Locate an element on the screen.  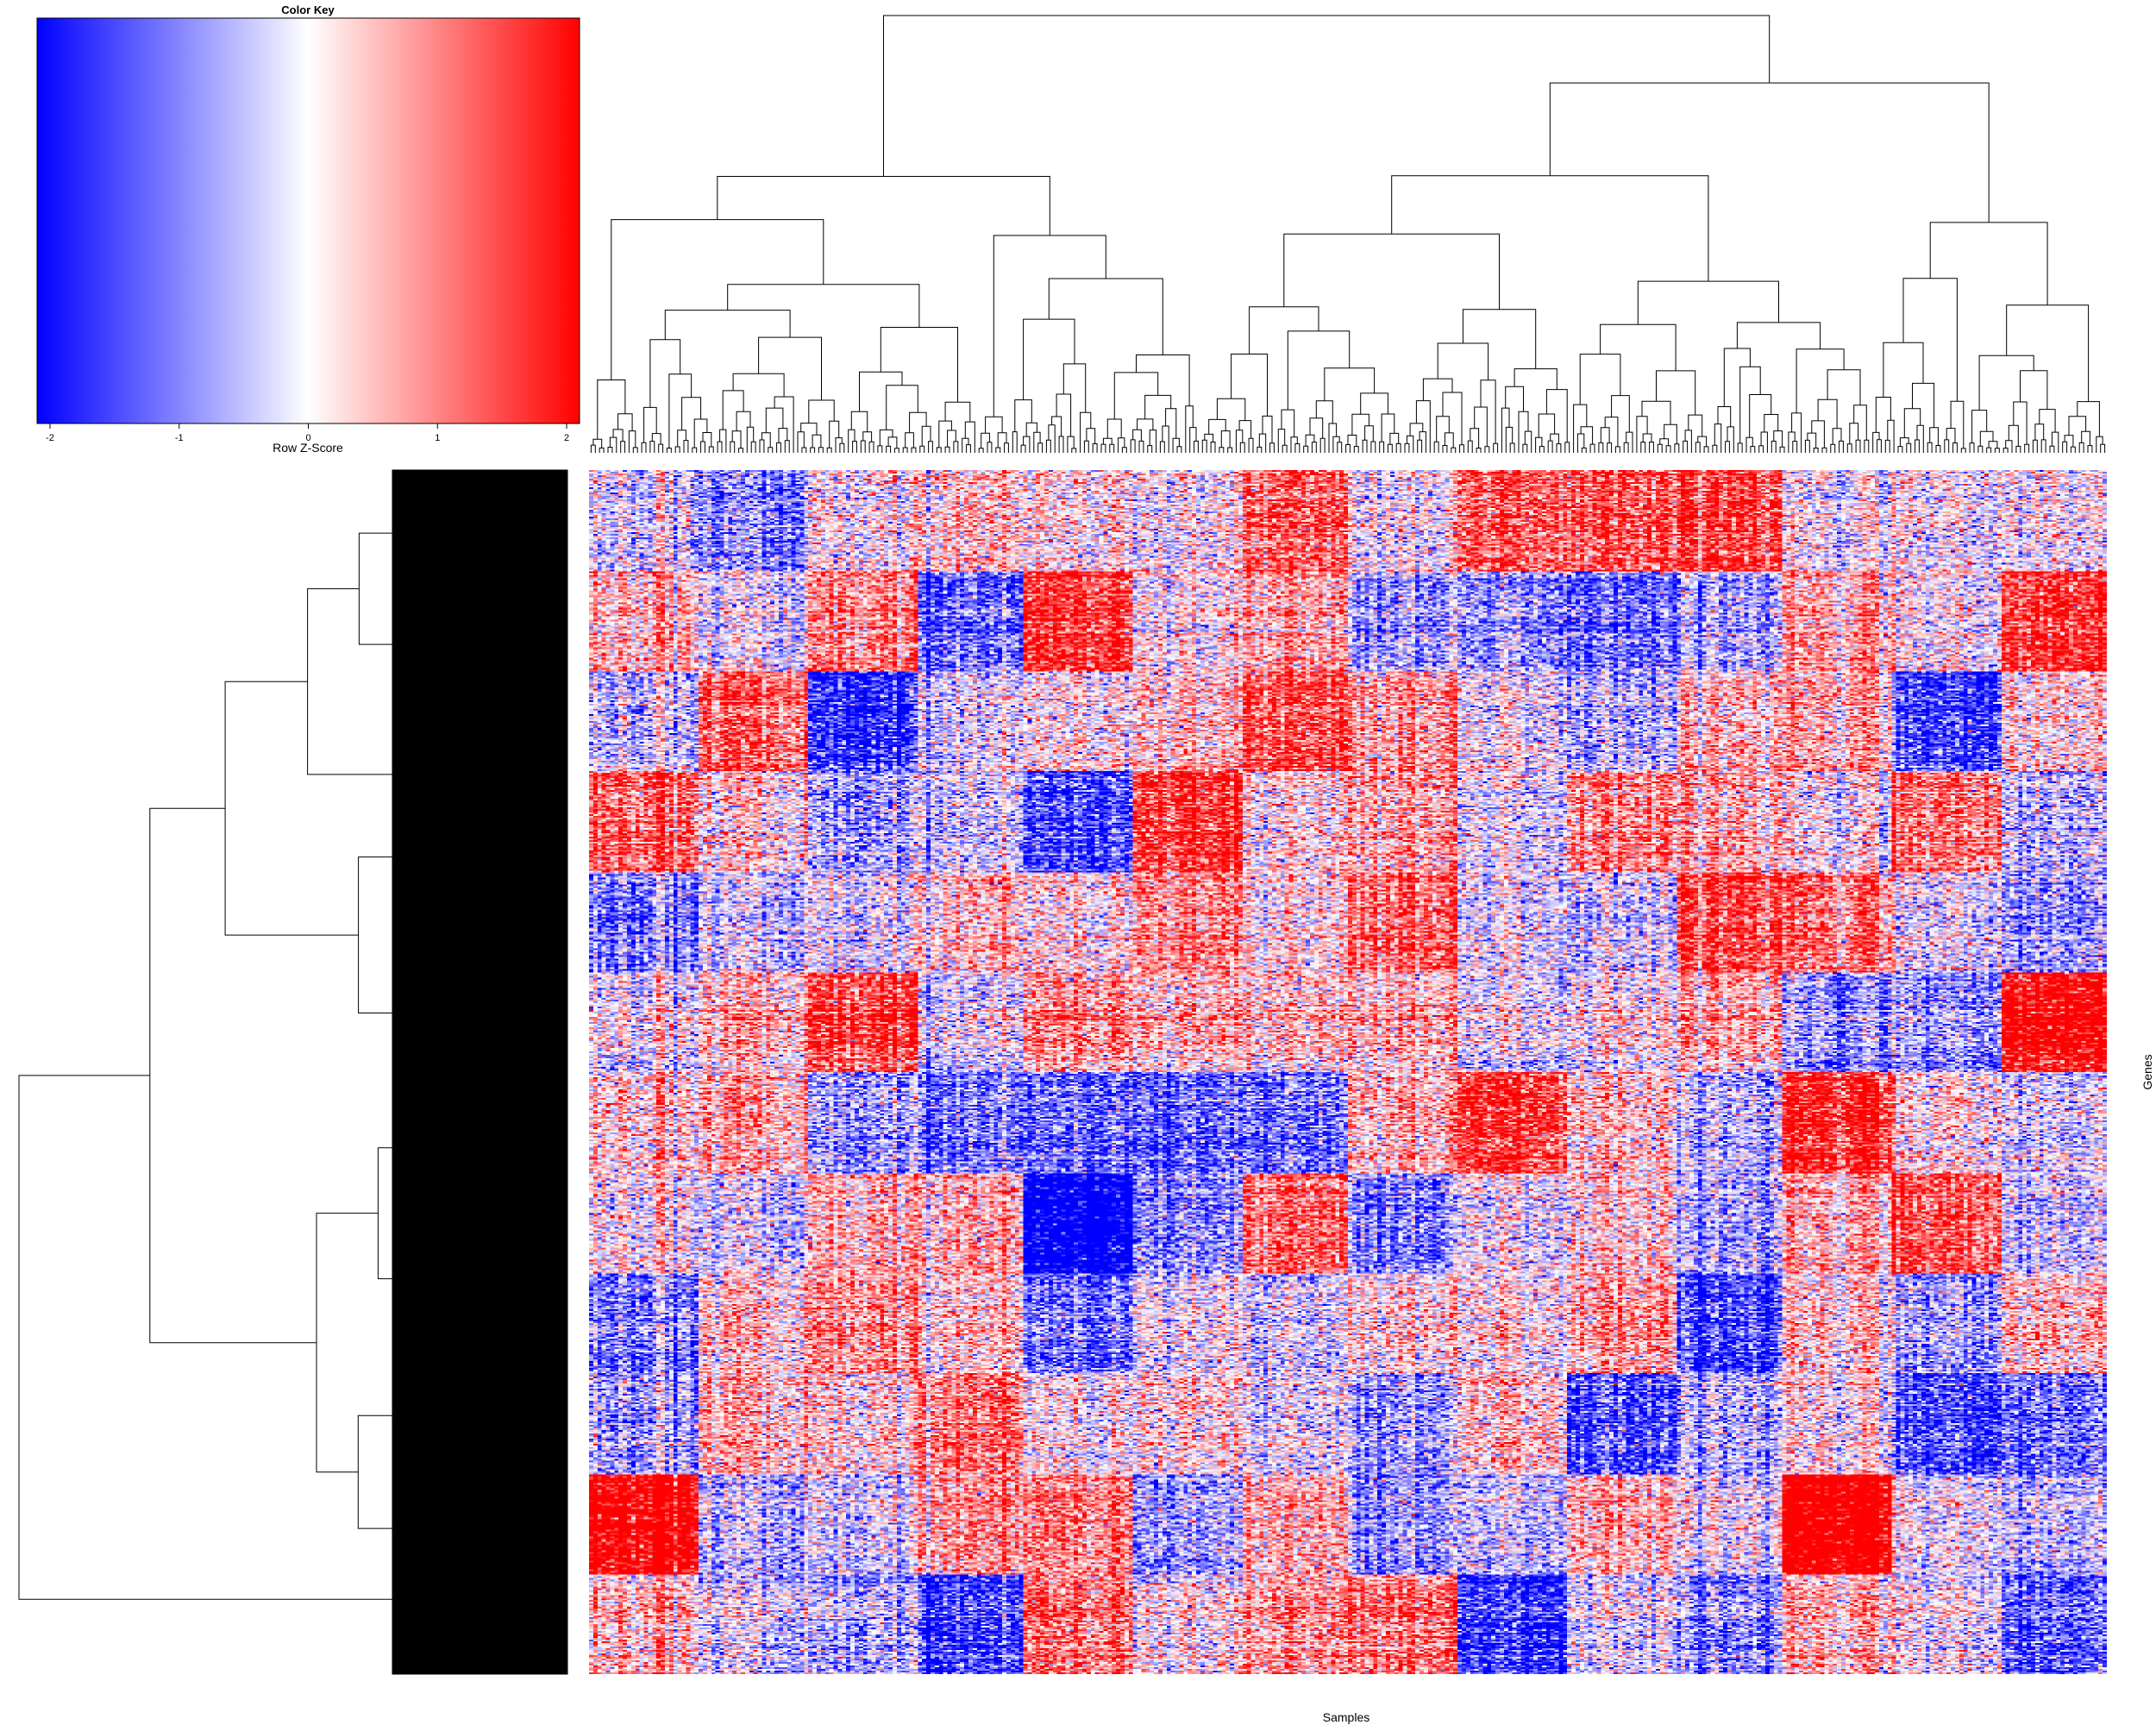
color-key-tick-label: 2 is located at coordinates (566, 438).